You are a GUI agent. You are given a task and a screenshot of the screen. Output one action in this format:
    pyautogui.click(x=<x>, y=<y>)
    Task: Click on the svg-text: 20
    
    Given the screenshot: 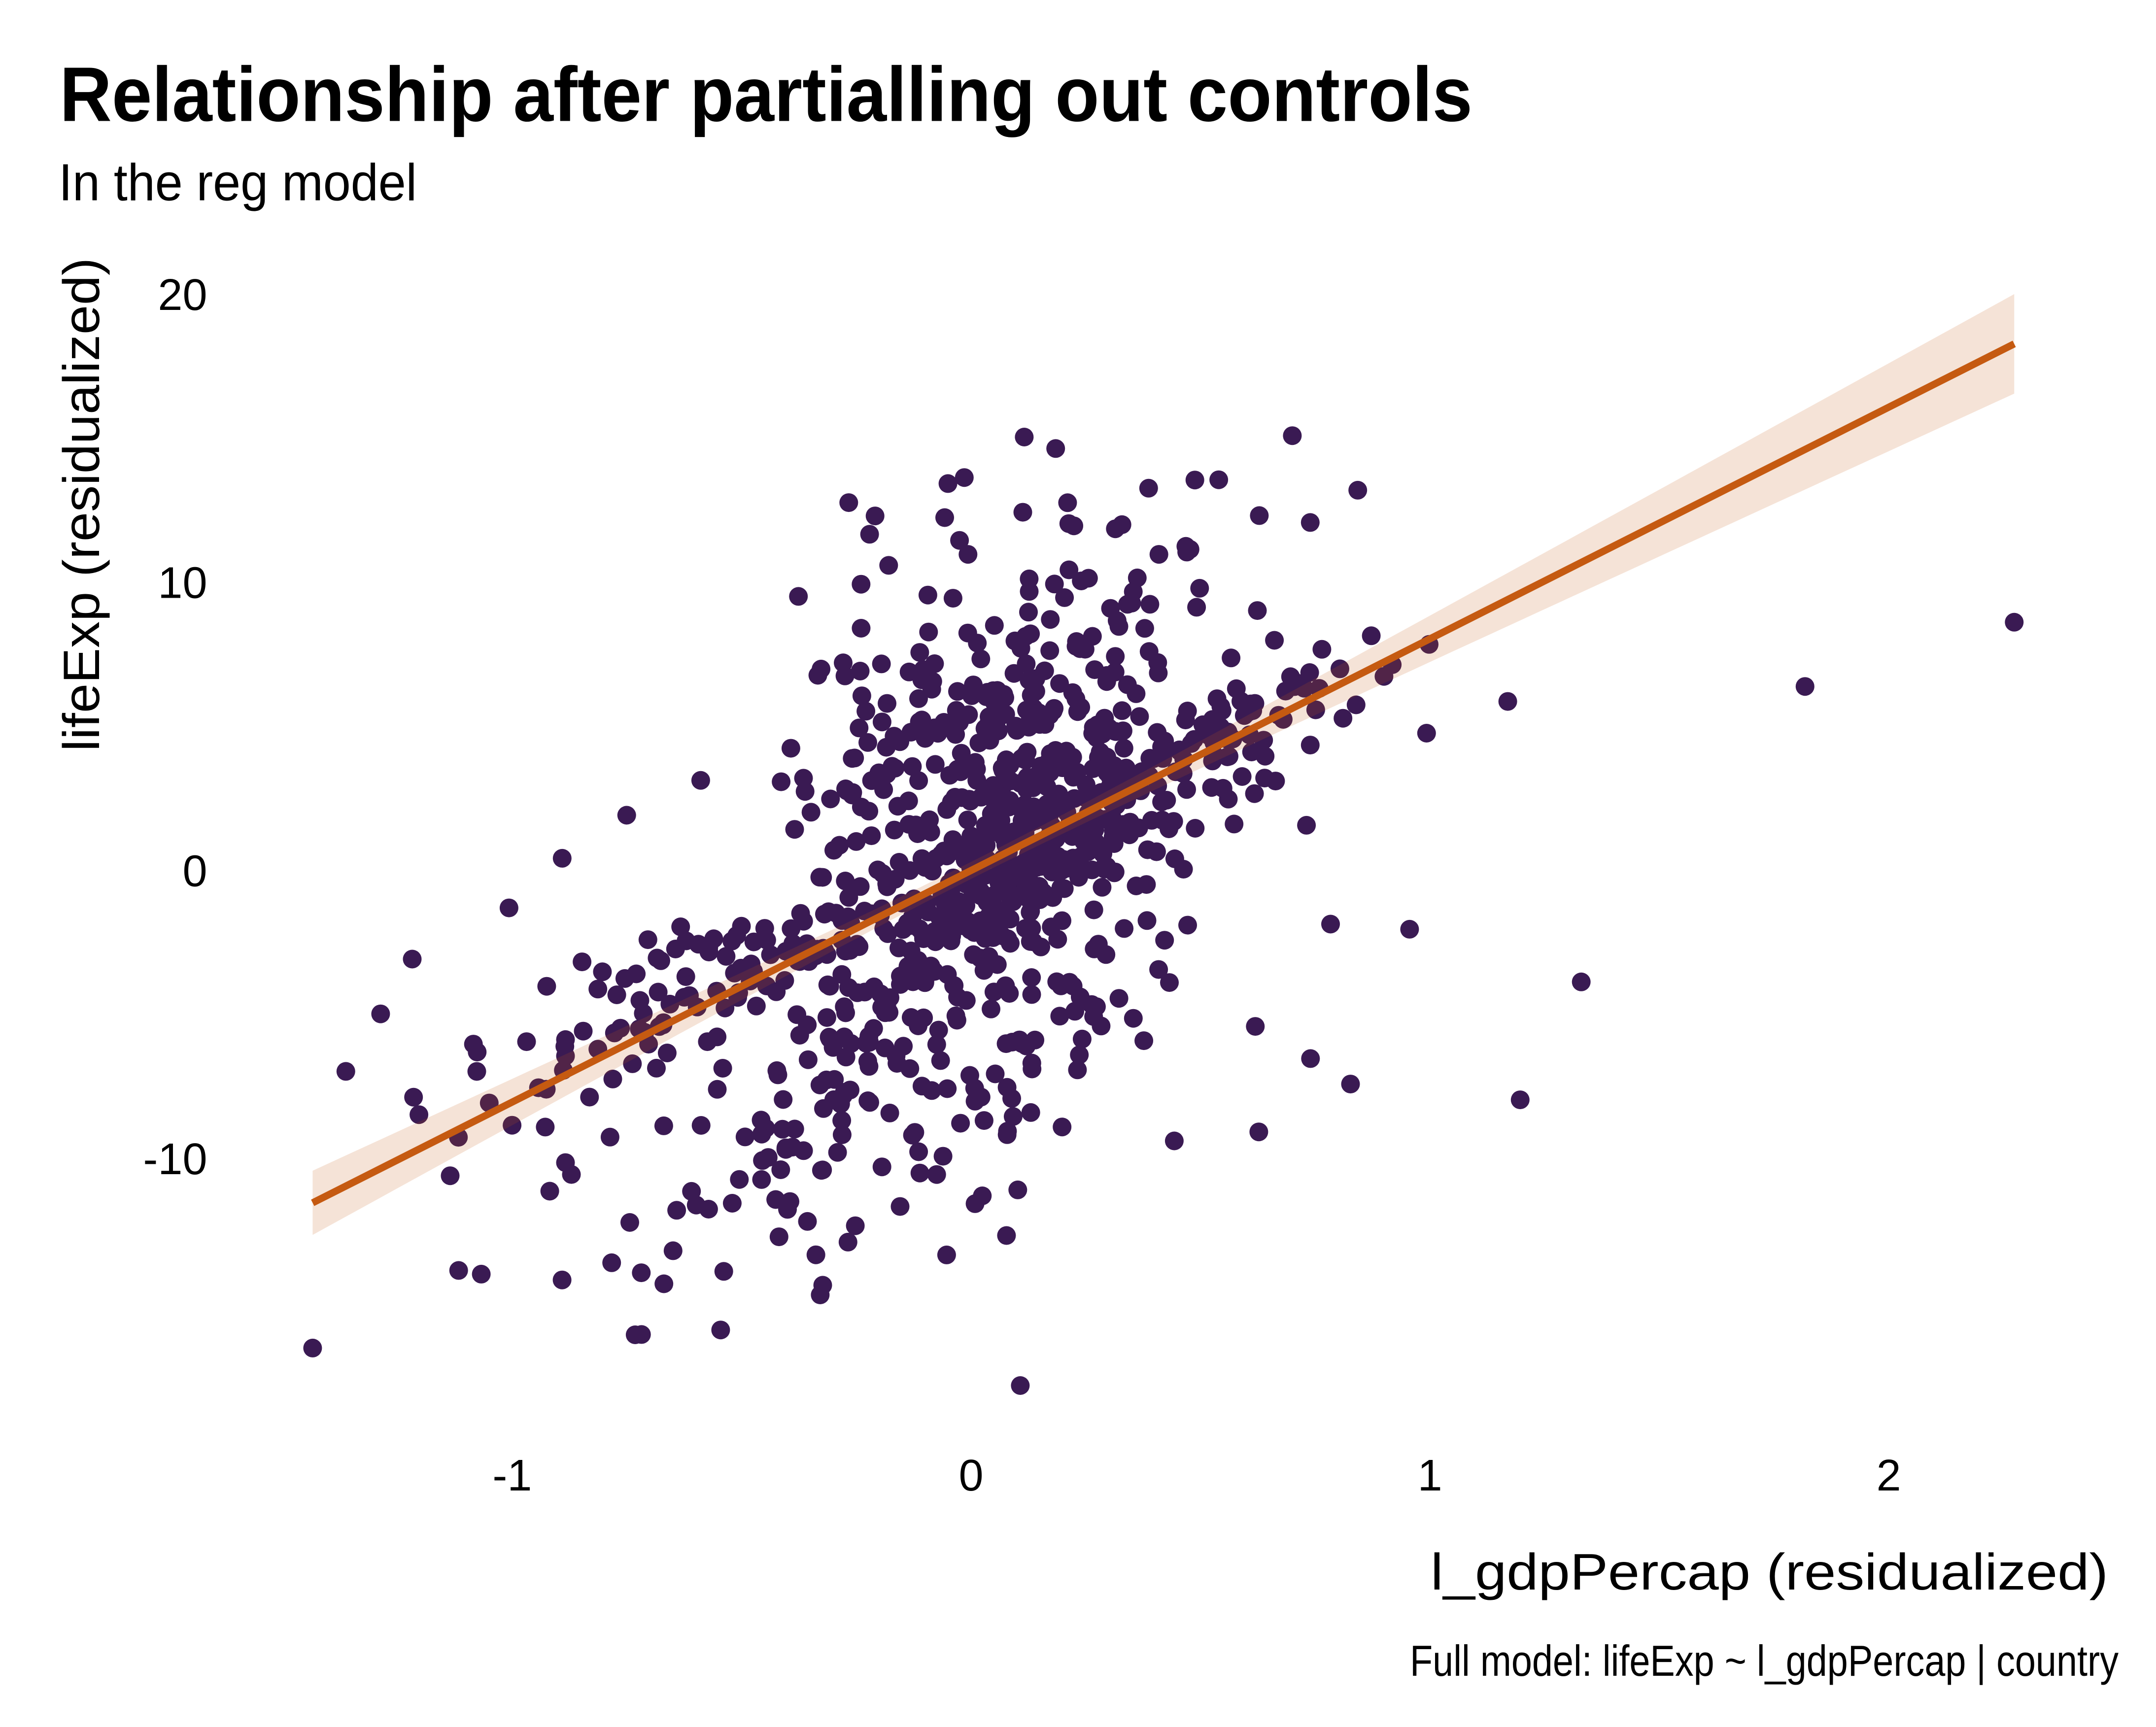 What is the action you would take?
    pyautogui.click(x=182, y=295)
    